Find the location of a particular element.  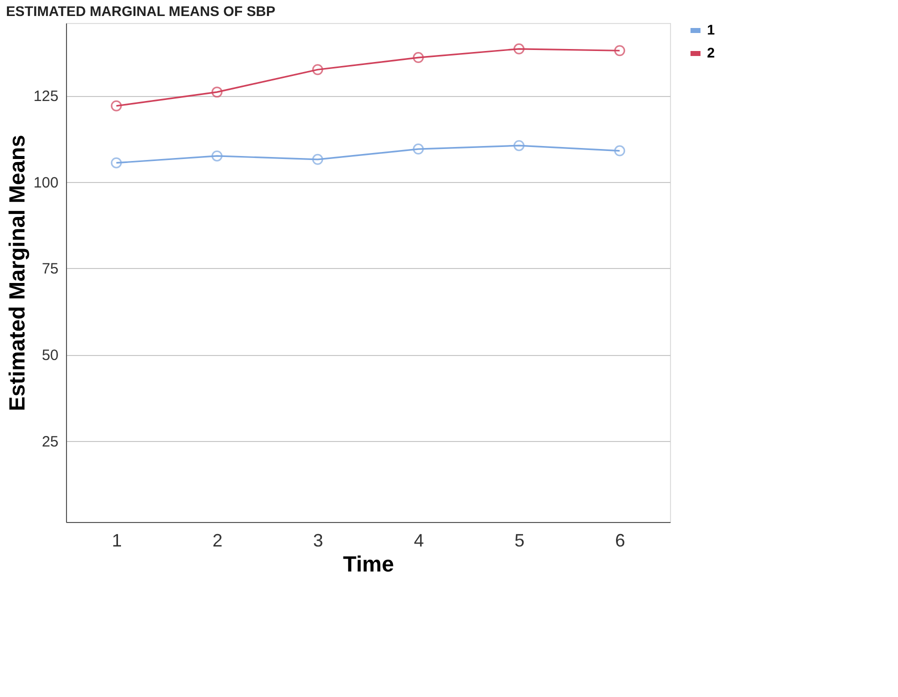

legend-label: 1 is located at coordinates (711, 30).